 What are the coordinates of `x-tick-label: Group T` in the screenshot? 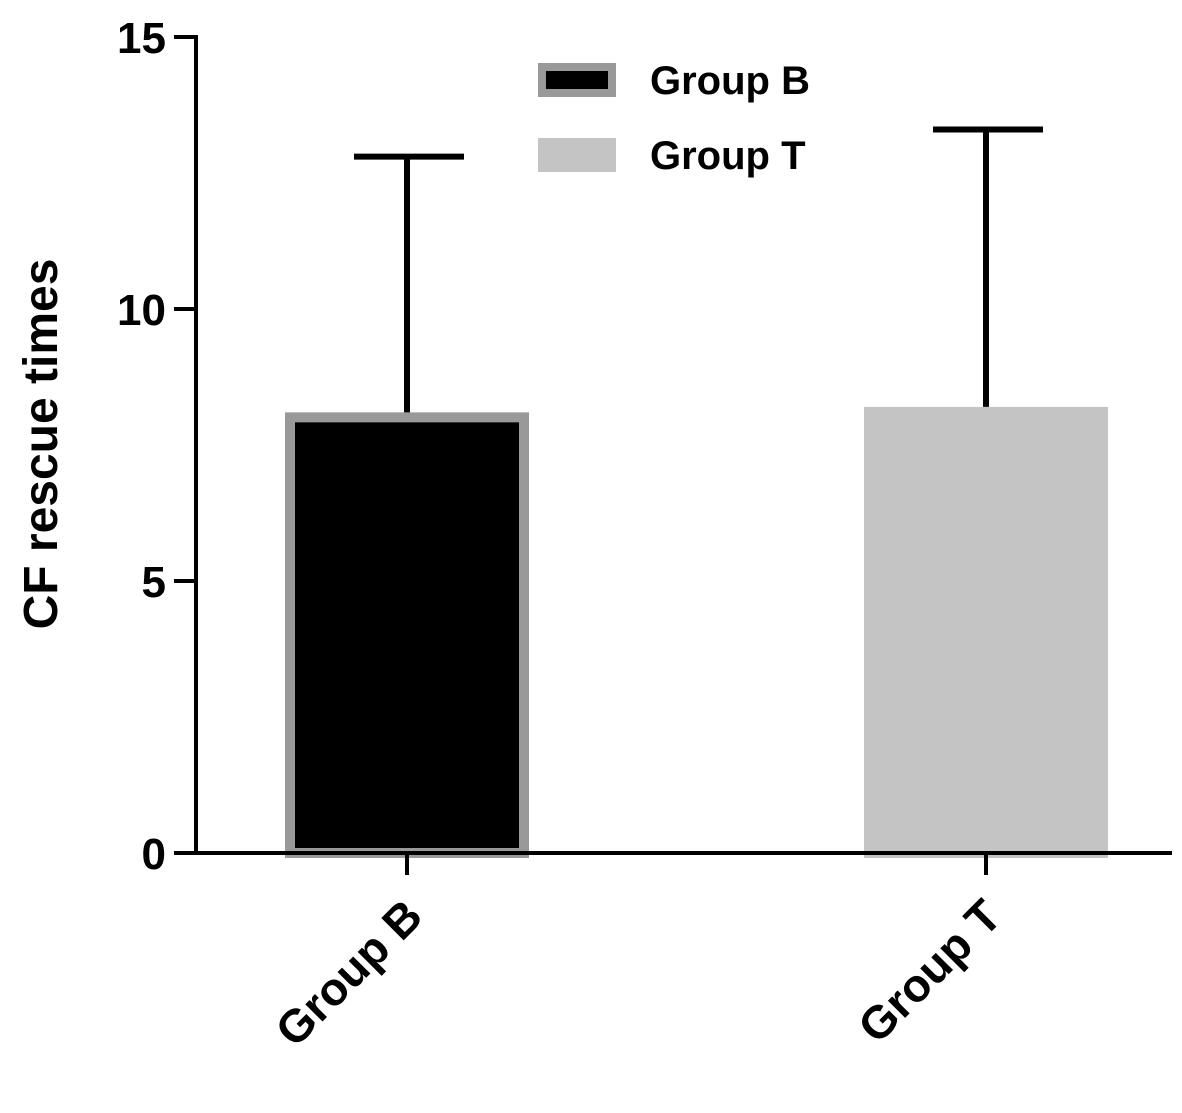 It's located at (929, 970).